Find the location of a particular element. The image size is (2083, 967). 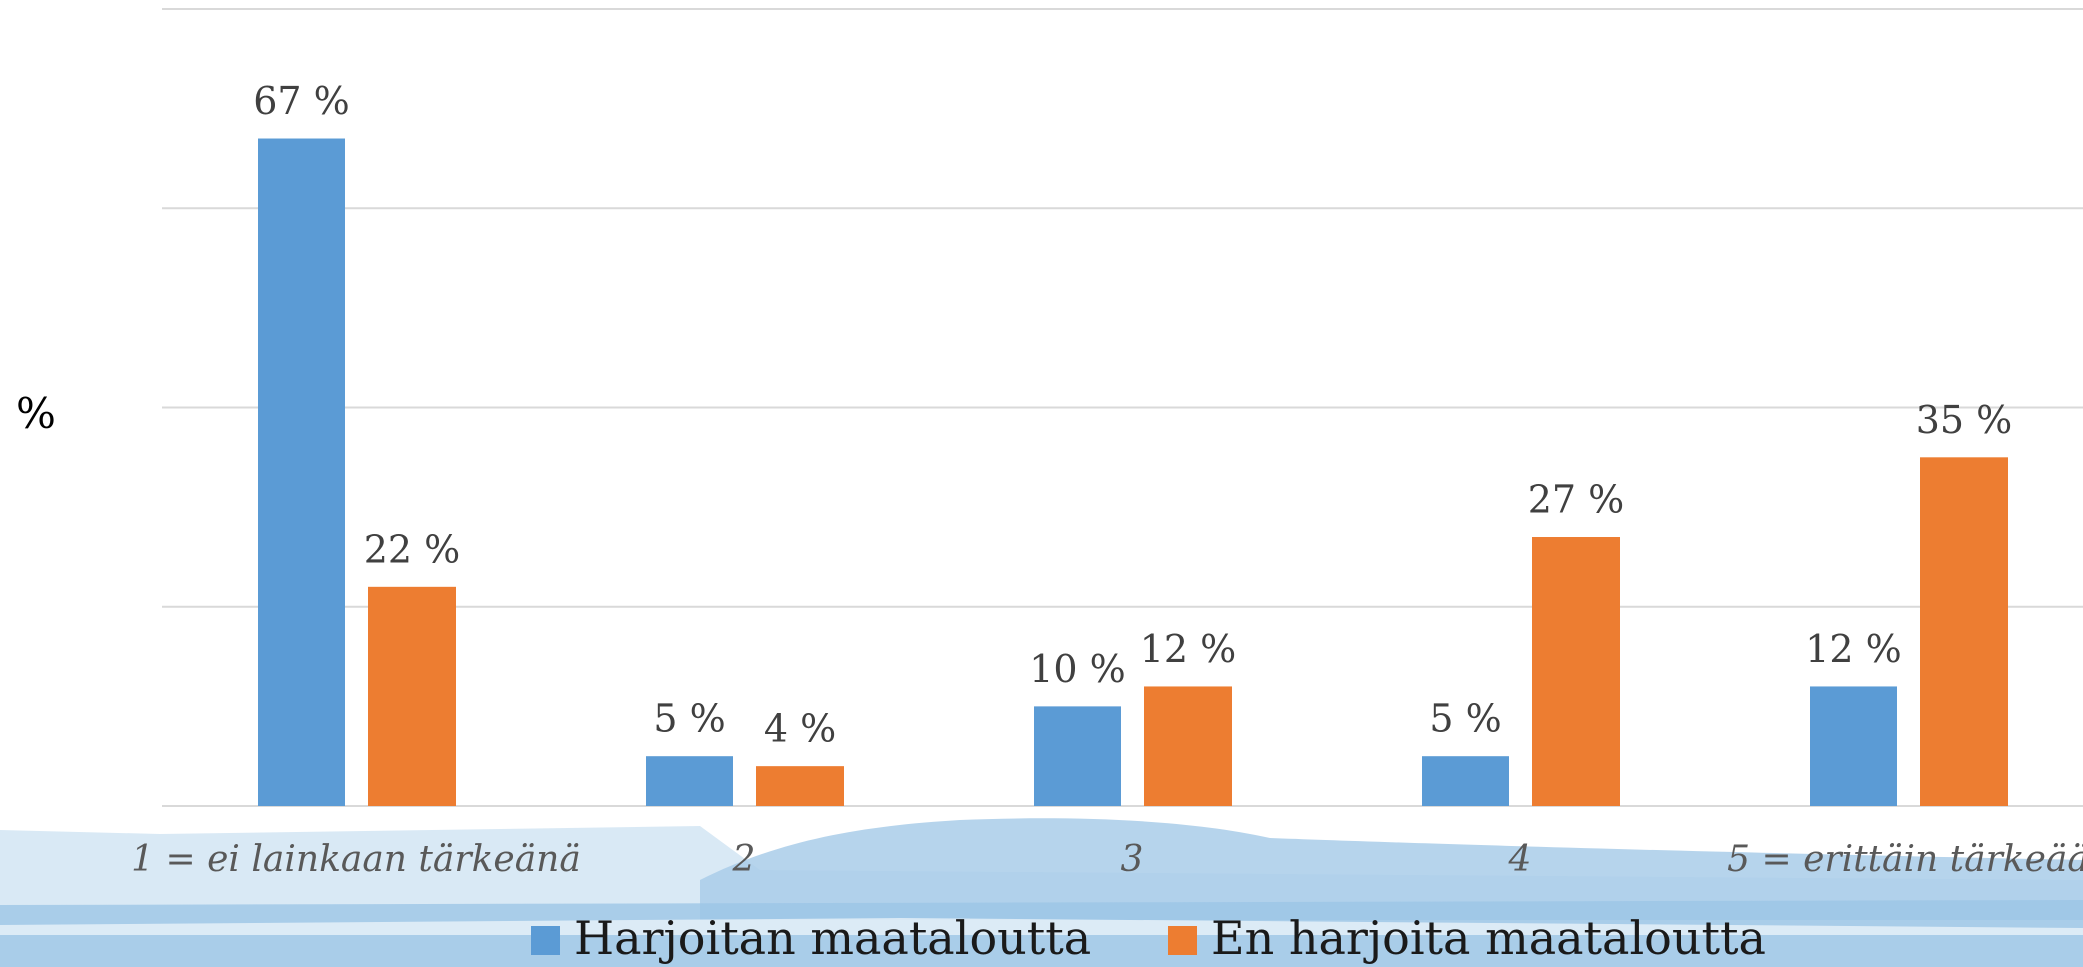

x-tick-label: 2 is located at coordinates (744, 859).